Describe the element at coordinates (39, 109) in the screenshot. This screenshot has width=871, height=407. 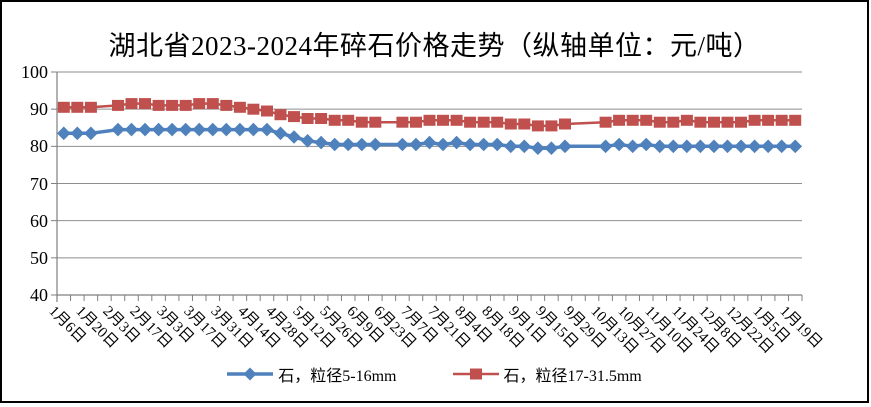
I see `y-axis-tick-label: 90` at that location.